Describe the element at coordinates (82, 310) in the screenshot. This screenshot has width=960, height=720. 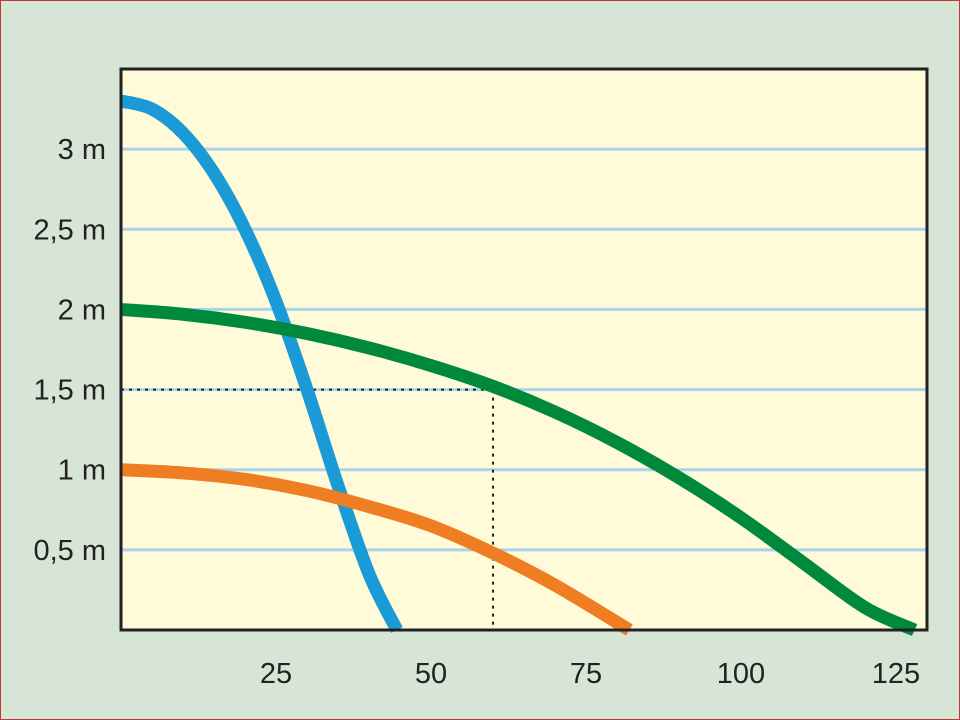
I see `y-tick-label: 2 m` at that location.